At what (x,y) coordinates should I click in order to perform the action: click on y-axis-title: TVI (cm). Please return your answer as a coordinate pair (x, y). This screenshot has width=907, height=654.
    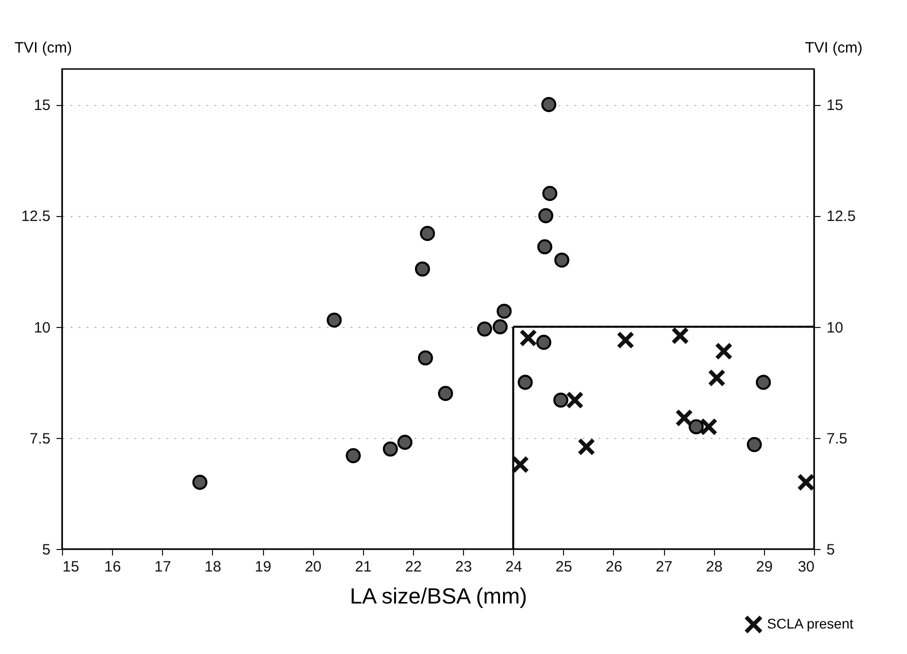
    Looking at the image, I should click on (43, 48).